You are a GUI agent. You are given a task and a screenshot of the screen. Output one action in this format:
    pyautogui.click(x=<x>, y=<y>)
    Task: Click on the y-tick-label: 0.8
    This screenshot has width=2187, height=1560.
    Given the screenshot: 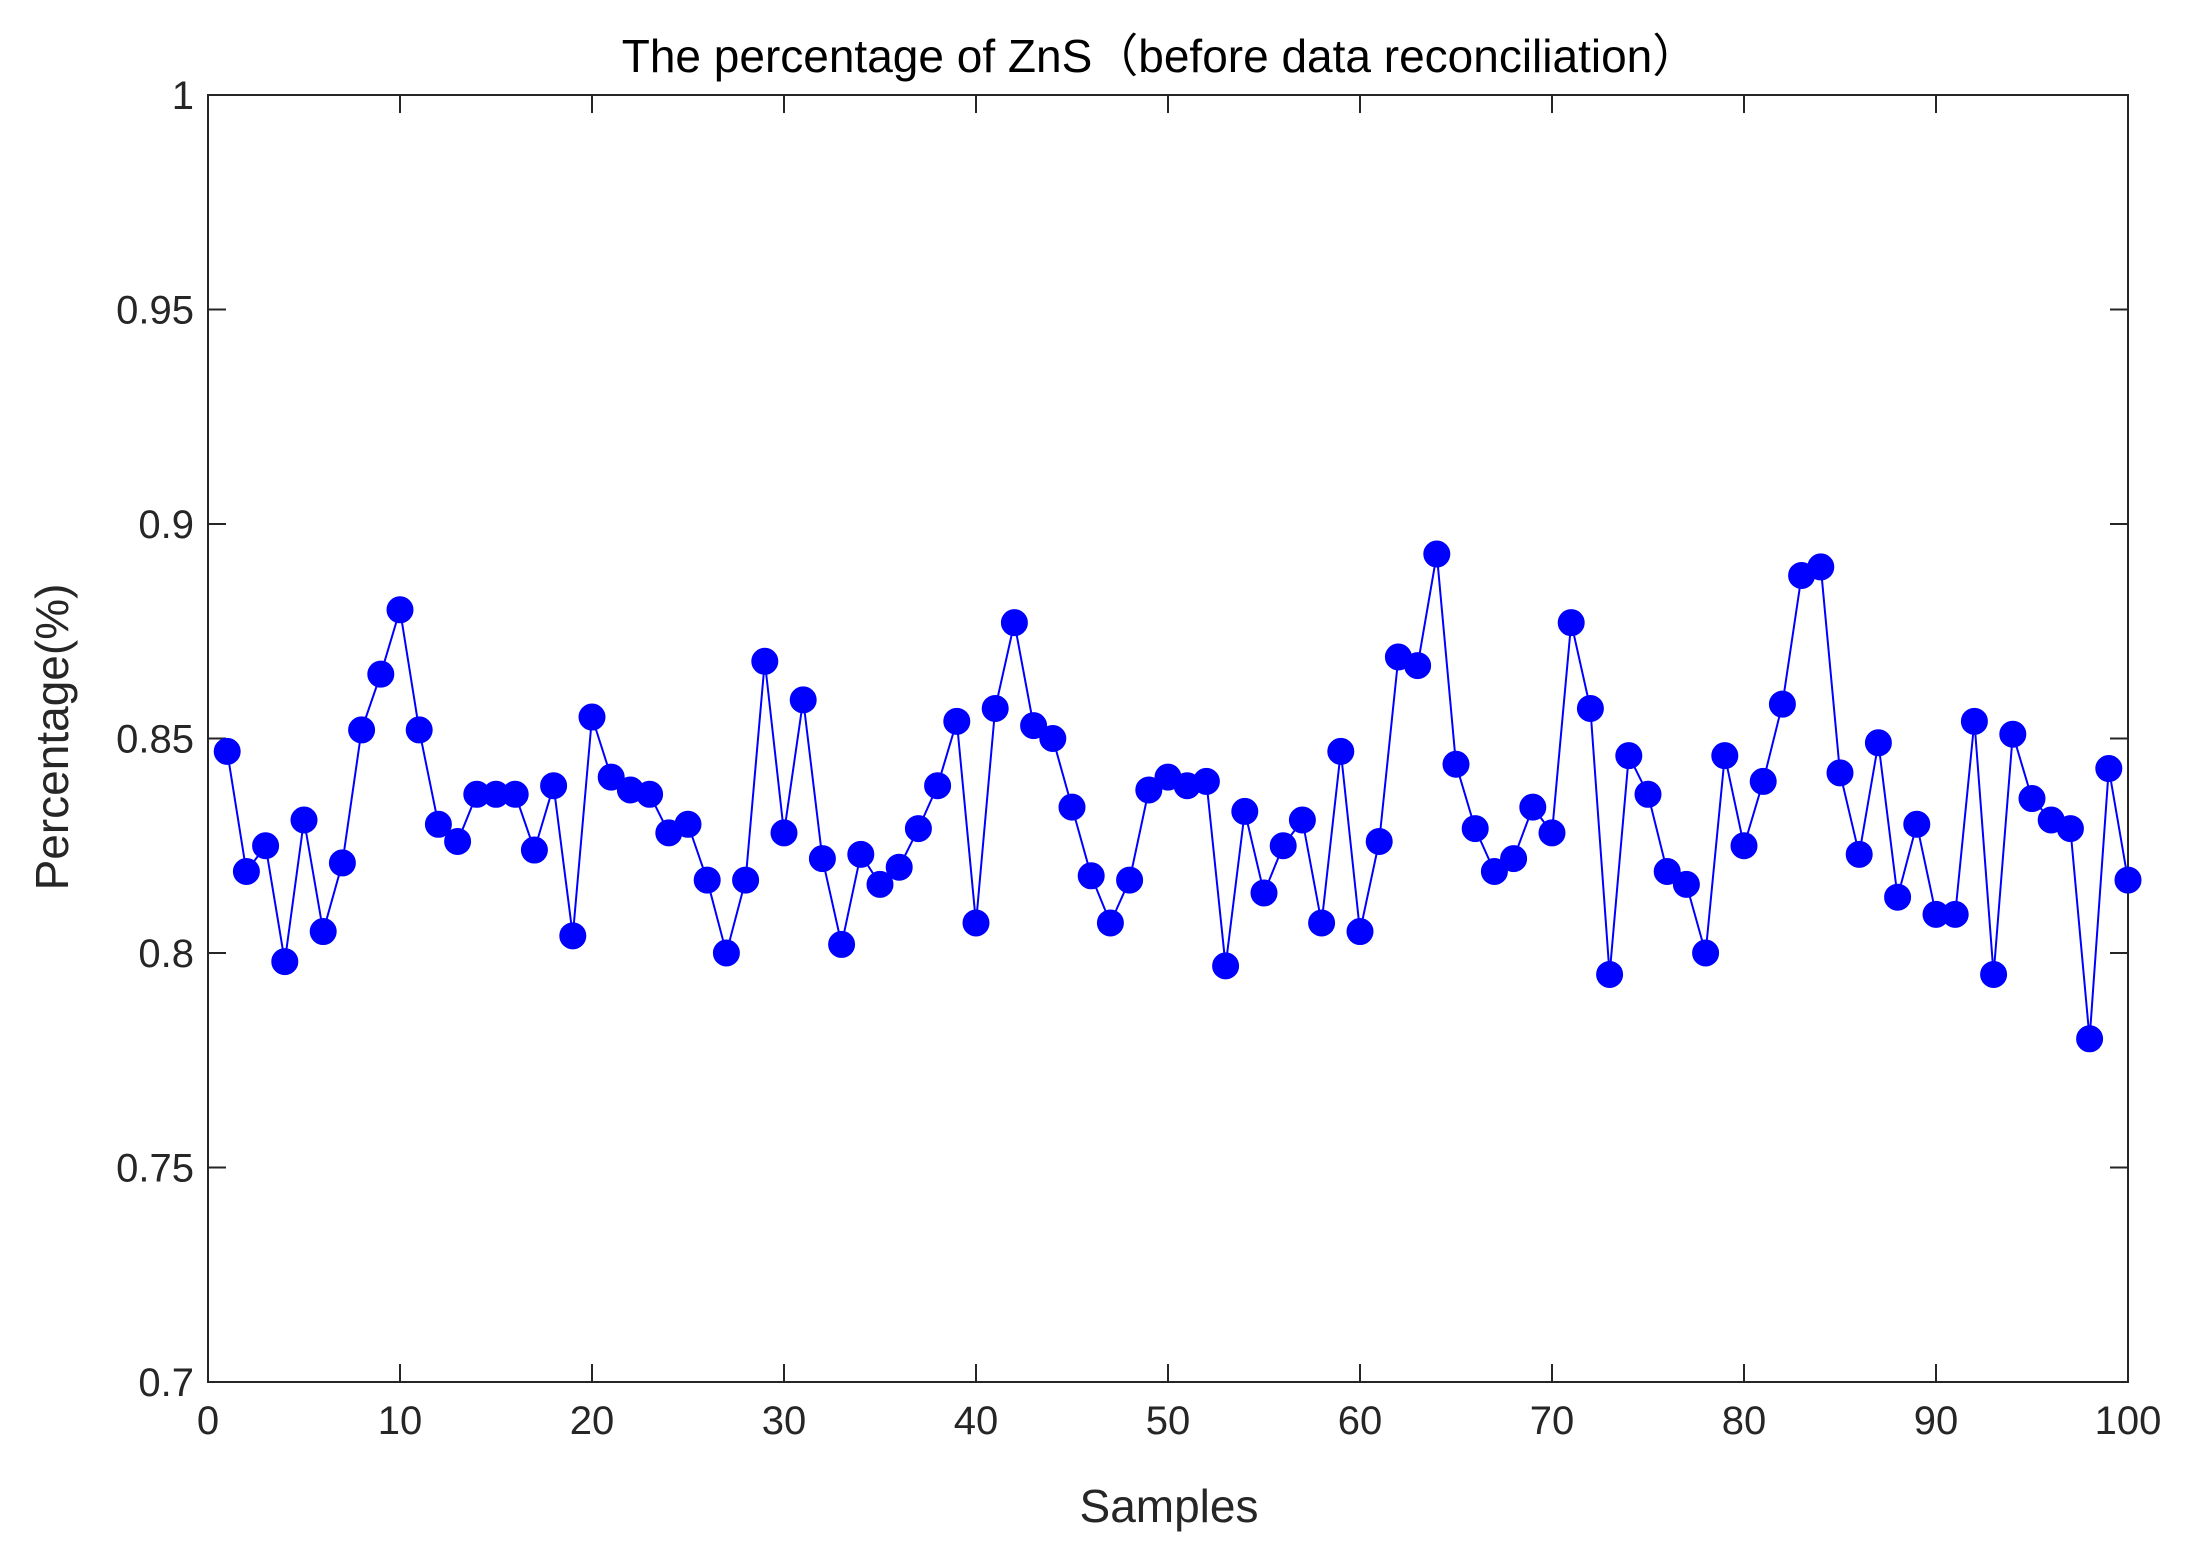 What is the action you would take?
    pyautogui.click(x=166, y=954)
    